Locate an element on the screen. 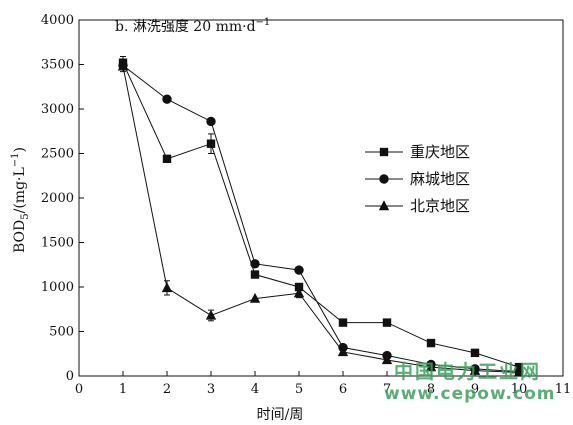 This screenshot has height=425, width=573. legend-entry: 麻城地区 is located at coordinates (417, 179).